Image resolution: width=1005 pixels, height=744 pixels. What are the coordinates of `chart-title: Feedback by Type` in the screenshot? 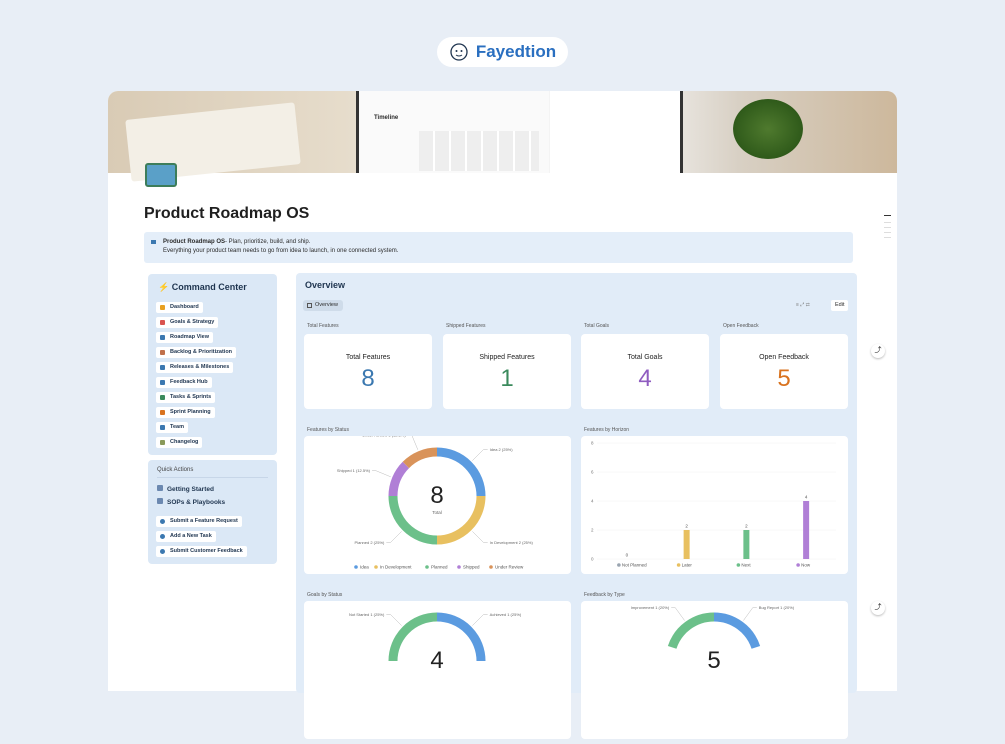 It's located at (604, 595).